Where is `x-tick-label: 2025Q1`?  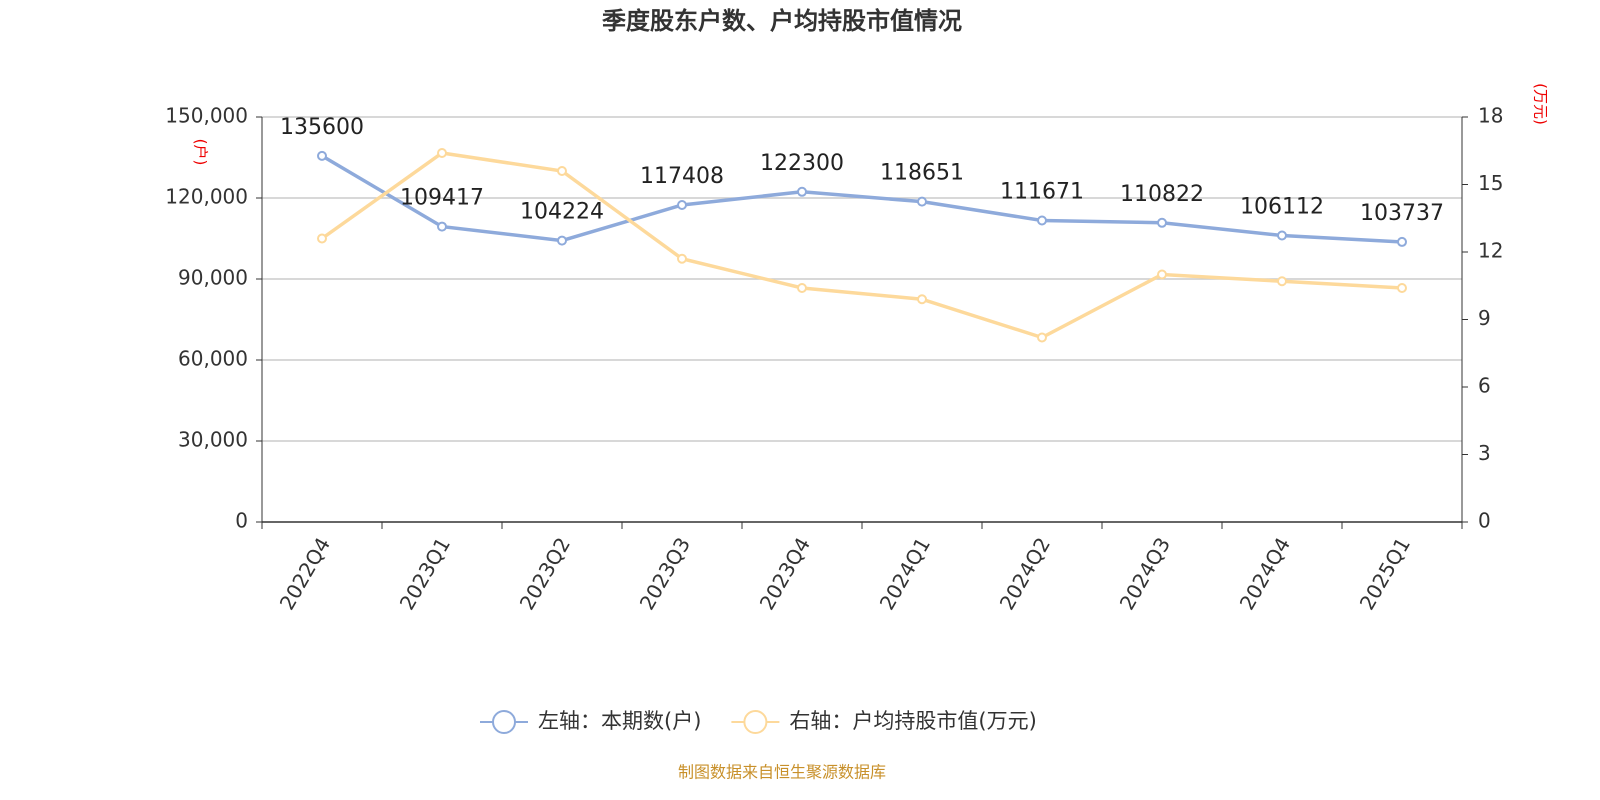 x-tick-label: 2025Q1 is located at coordinates (1385, 573).